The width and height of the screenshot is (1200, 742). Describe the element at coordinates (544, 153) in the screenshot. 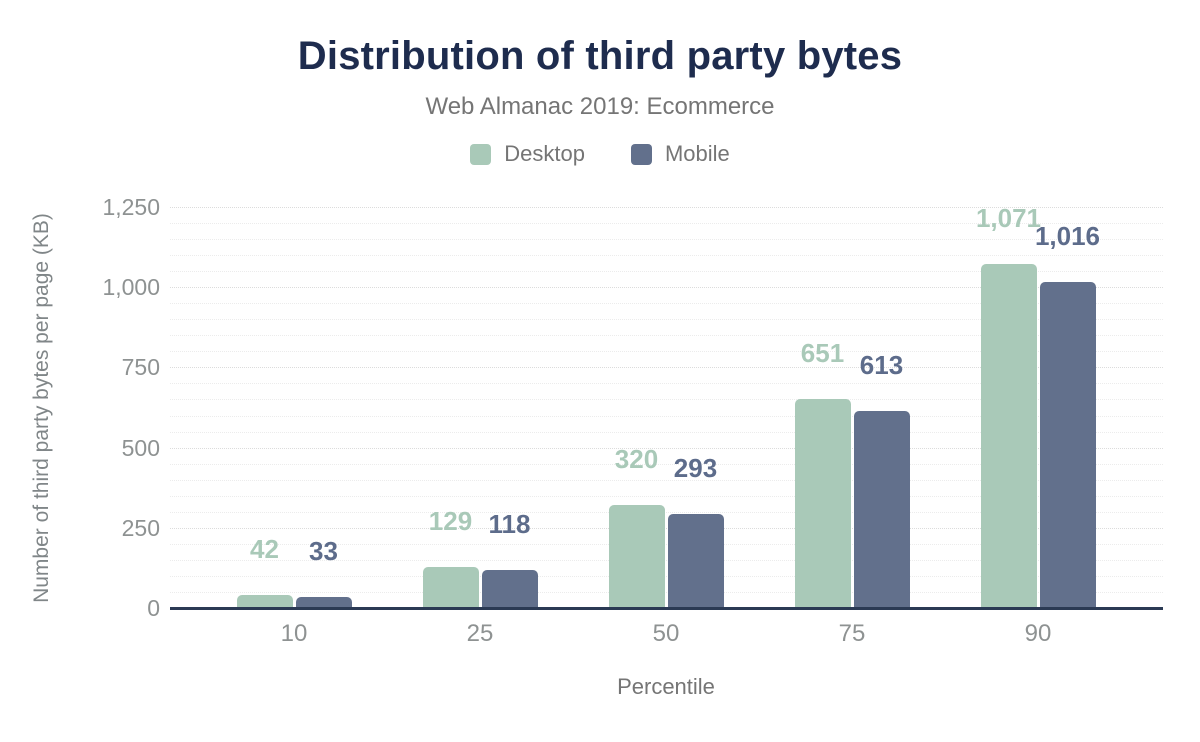

I see `legend-label: Desktop` at that location.